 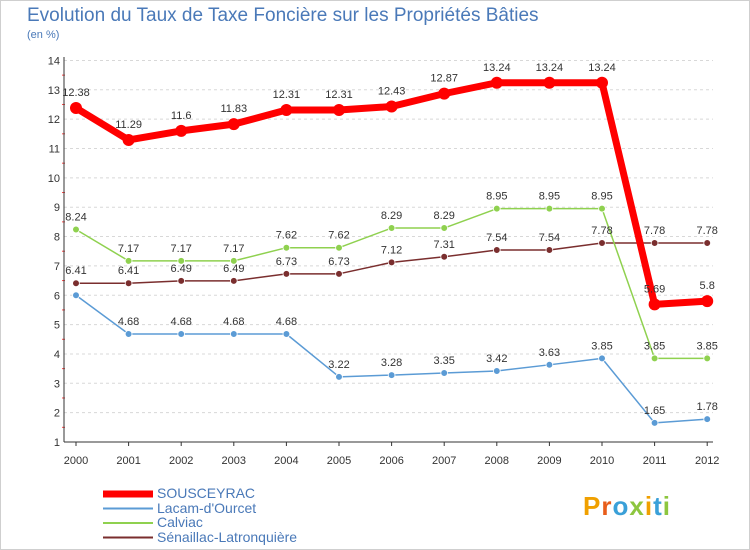 What do you see at coordinates (391, 461) in the screenshot?
I see `x-tick-label-2006: 2006` at bounding box center [391, 461].